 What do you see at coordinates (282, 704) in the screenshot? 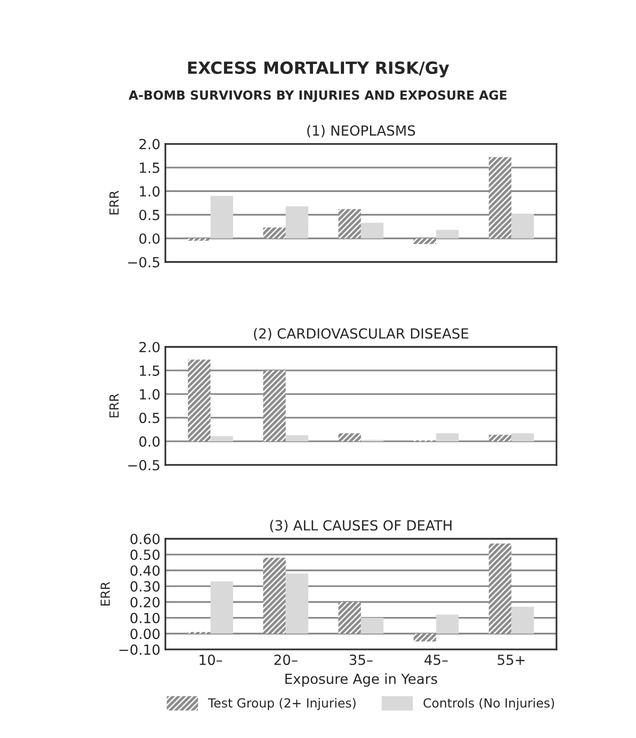
I see `legend-label: Test Group (2+ Injuries)` at bounding box center [282, 704].